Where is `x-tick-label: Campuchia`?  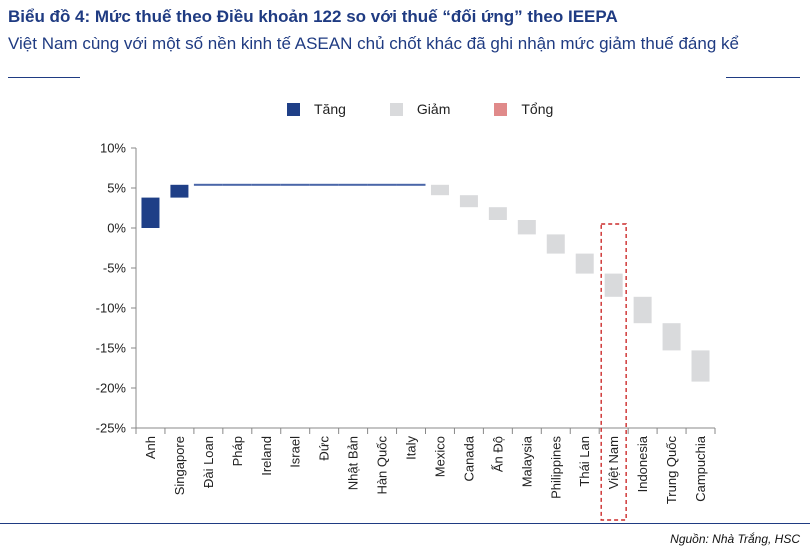
x-tick-label: Campuchia is located at coordinates (700, 468).